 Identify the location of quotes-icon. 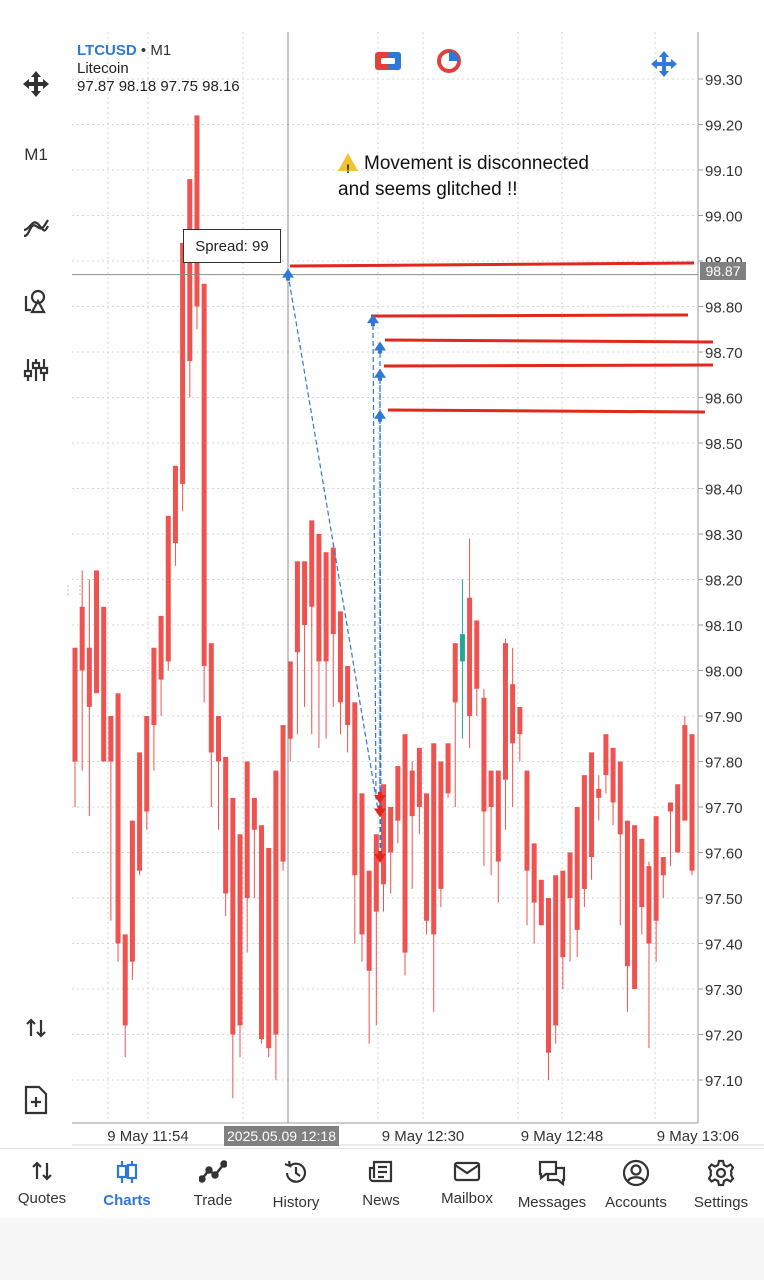
(42, 1171).